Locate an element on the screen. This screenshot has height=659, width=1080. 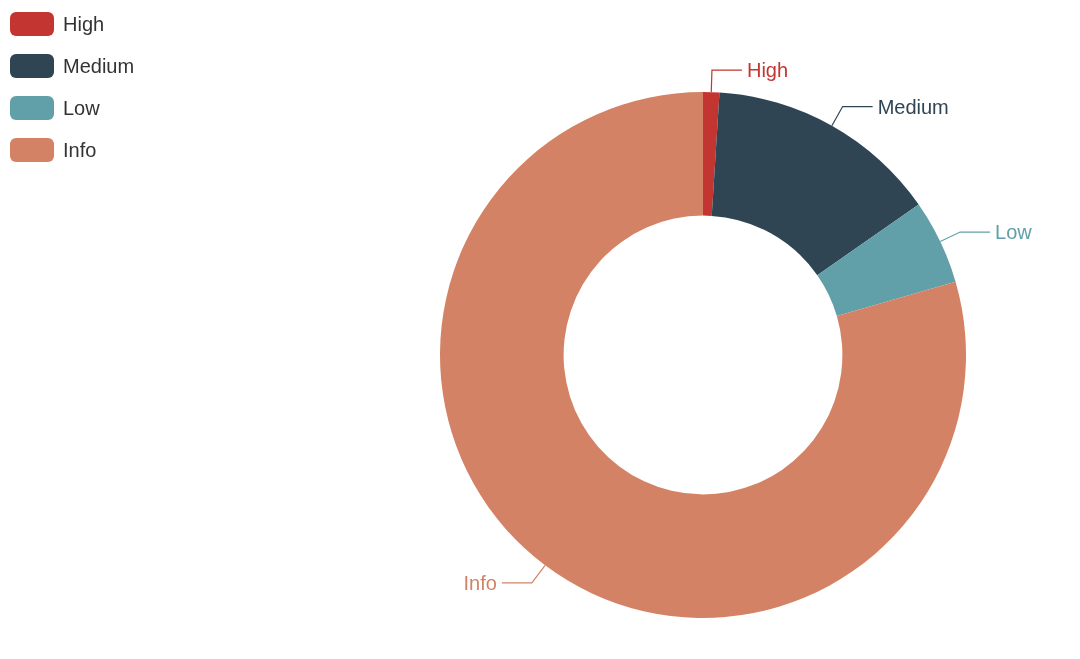
legend-label: Medium is located at coordinates (99, 66).